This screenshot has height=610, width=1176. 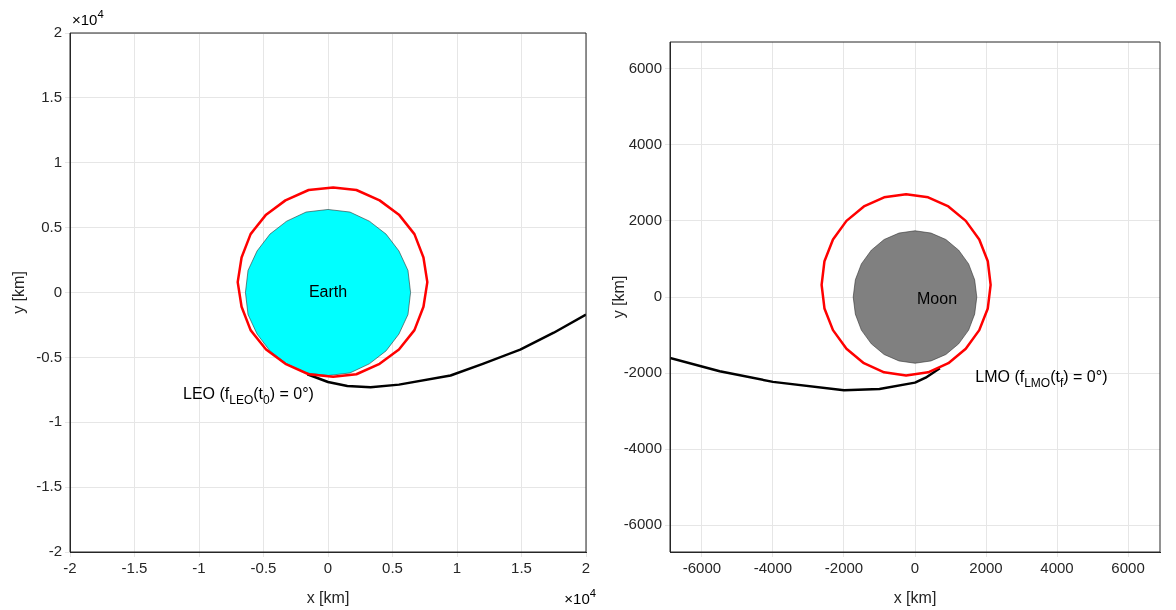 I want to click on x-tick-label: -1, so click(x=199, y=568).